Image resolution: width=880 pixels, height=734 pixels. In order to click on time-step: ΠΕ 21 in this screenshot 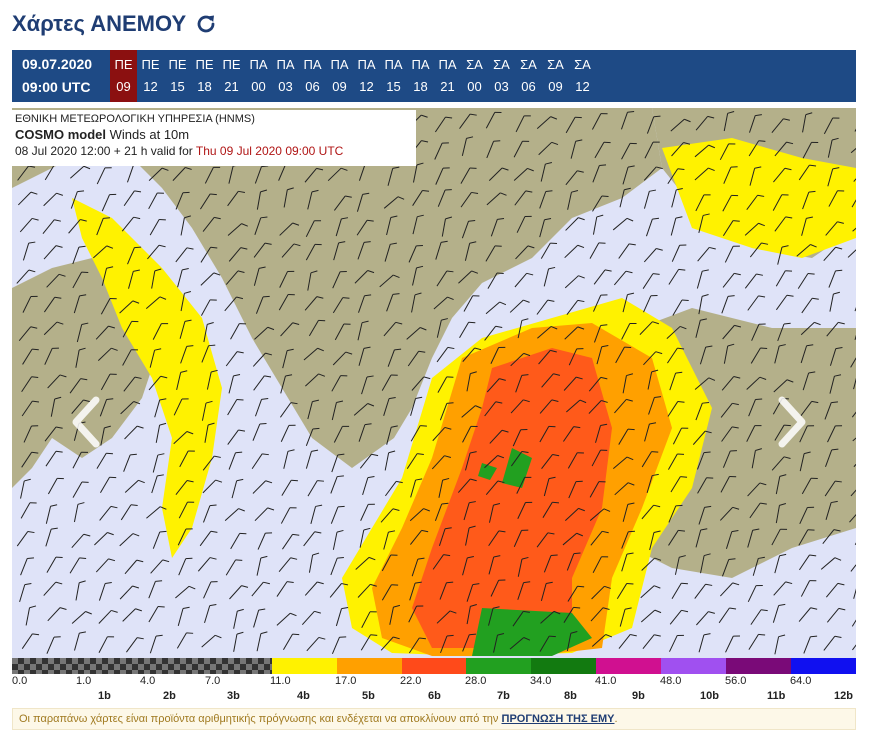, I will do `click(231, 76)`.